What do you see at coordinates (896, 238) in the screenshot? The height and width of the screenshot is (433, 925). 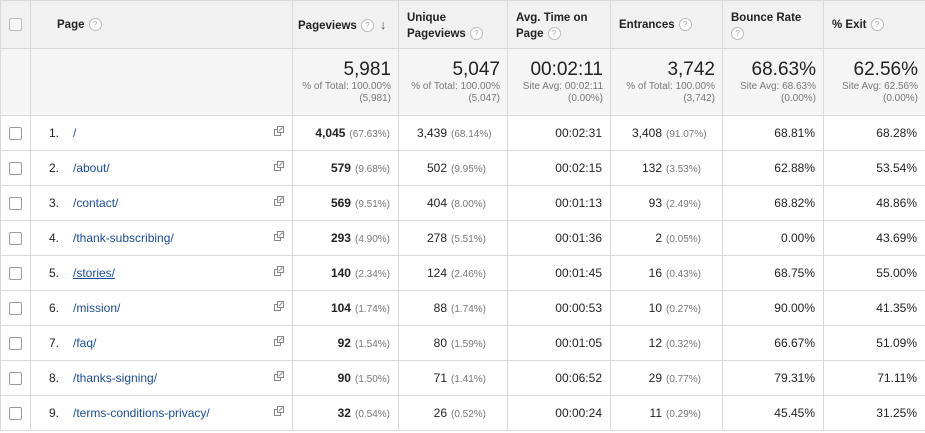 I see `exit-value: 43.69%` at bounding box center [896, 238].